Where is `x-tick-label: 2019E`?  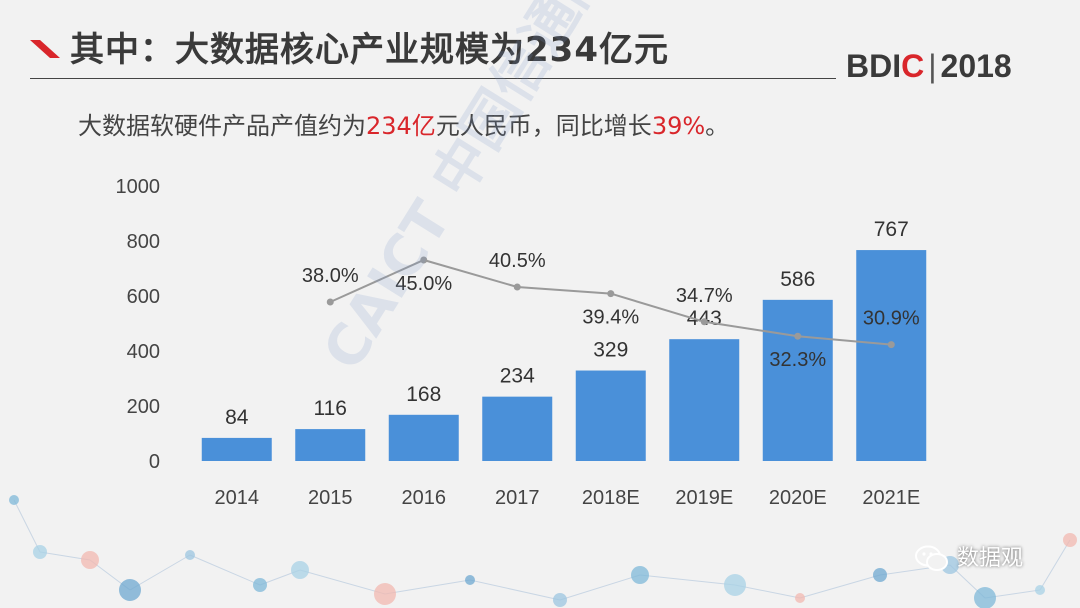 x-tick-label: 2019E is located at coordinates (704, 498).